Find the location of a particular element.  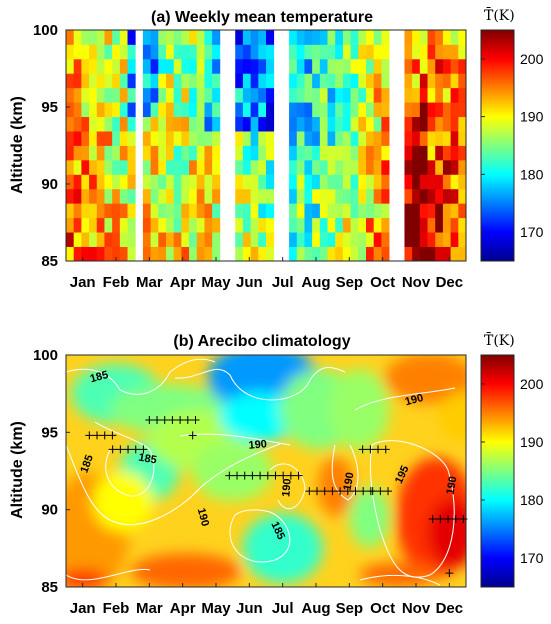

contour-line is located at coordinates (141, 376).